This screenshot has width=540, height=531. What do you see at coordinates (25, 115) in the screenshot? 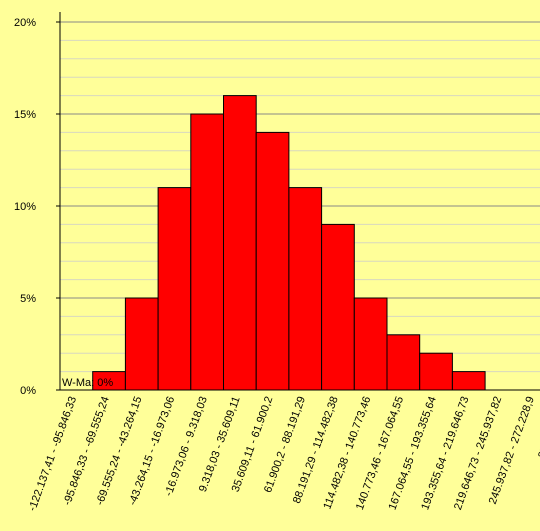
I see `y-tick-label: 15%` at bounding box center [25, 115].